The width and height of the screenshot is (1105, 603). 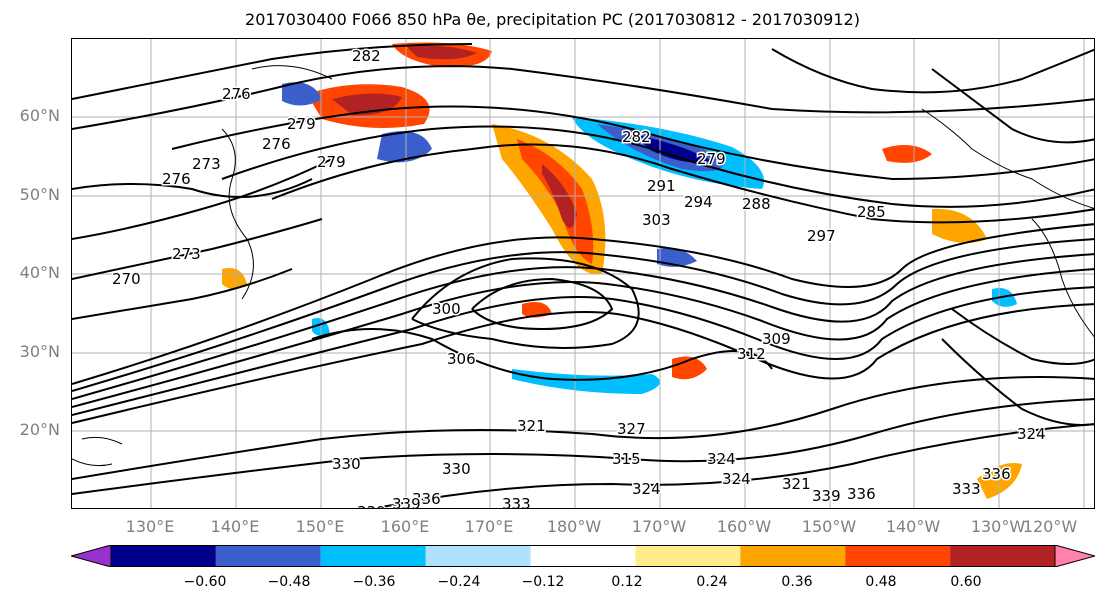 I want to click on colorbar-tick: 0.60, so click(x=966, y=582).